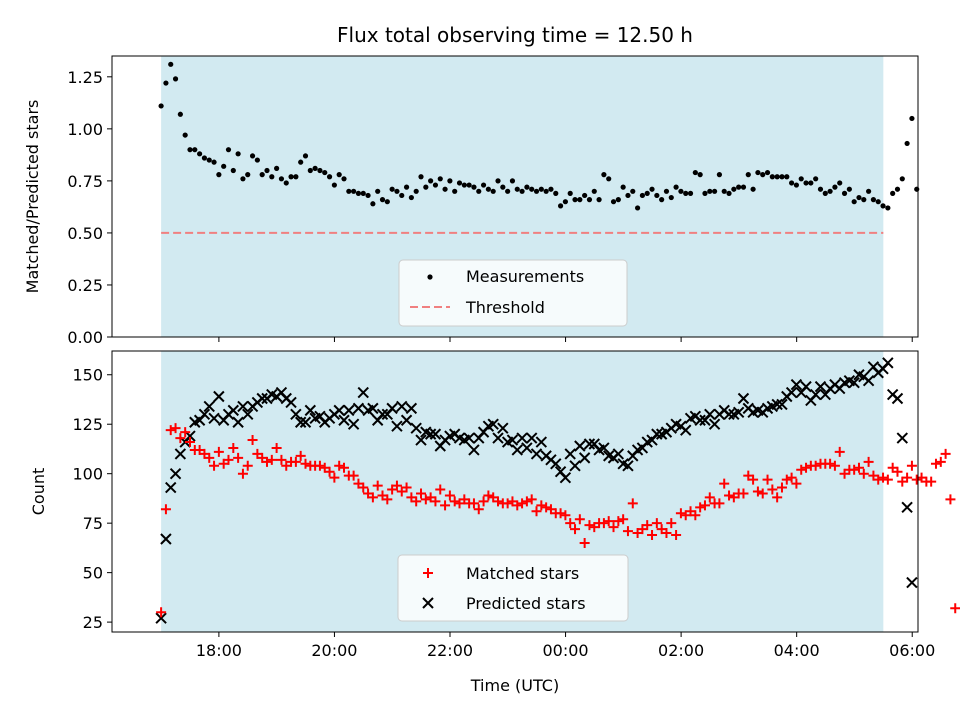 This screenshot has height=720, width=960. I want to click on legend-threshold-label: Threshold, so click(505, 307).